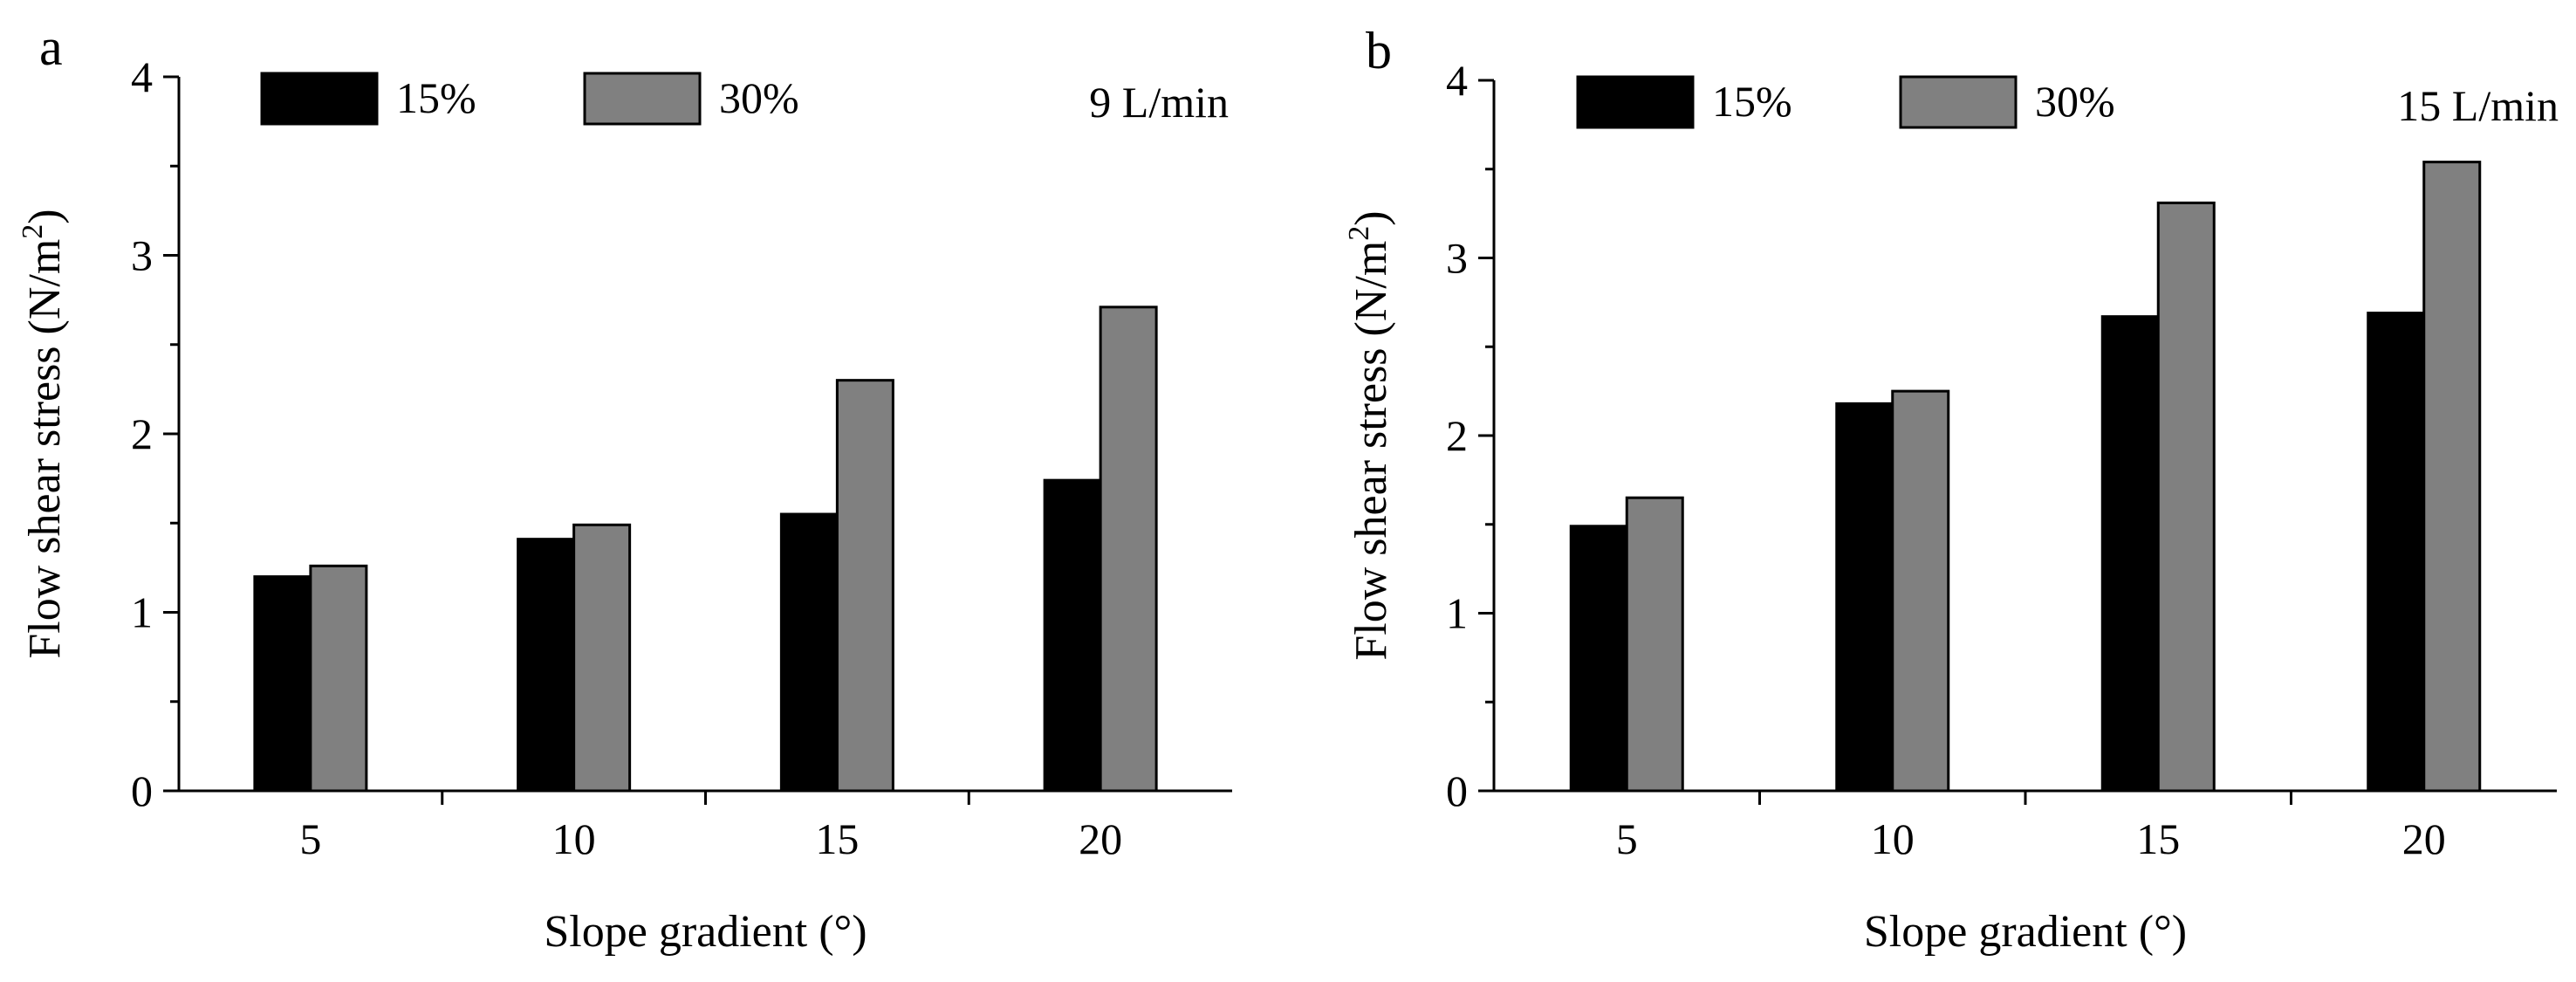 The width and height of the screenshot is (2576, 982). I want to click on panel-label: a, so click(51, 47).